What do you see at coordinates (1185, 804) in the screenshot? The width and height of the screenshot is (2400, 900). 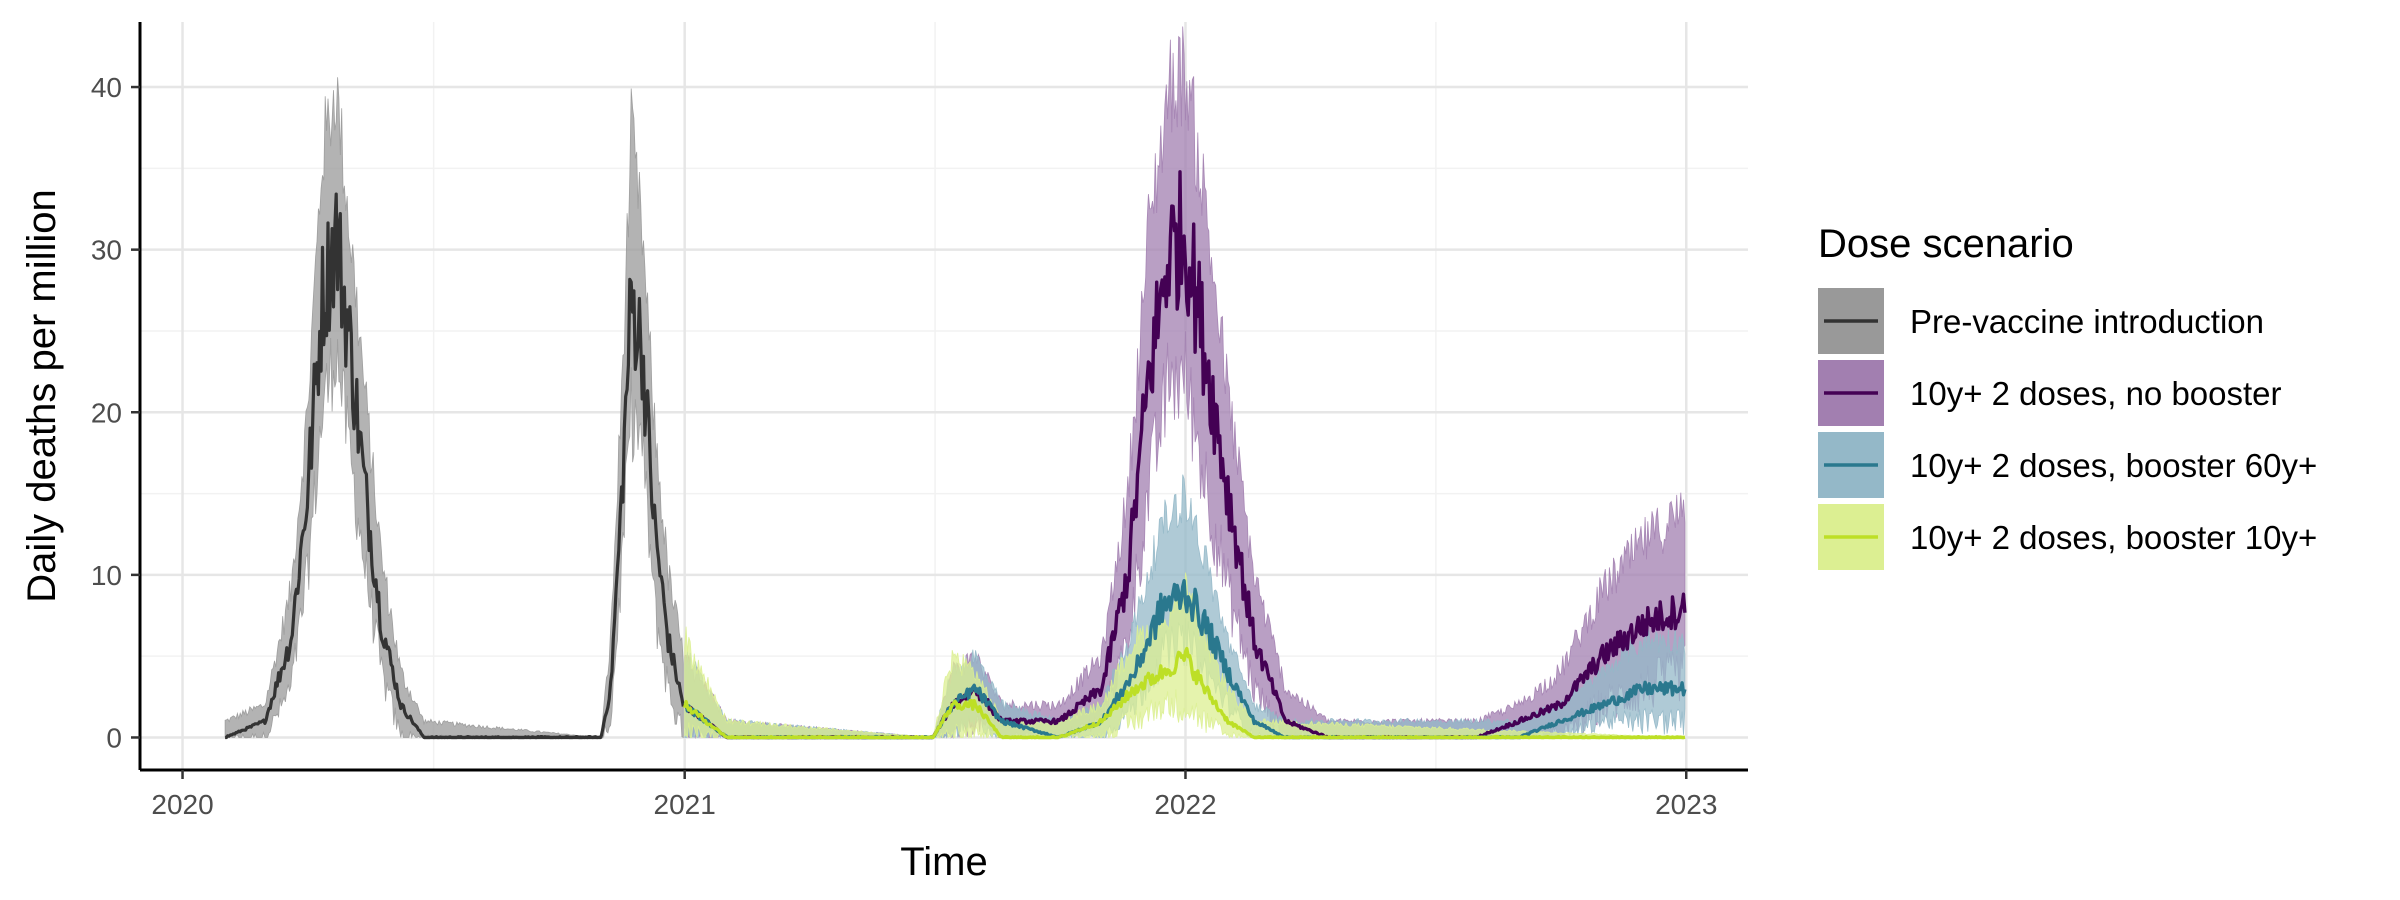 I see `x-tick-label: 2022` at bounding box center [1185, 804].